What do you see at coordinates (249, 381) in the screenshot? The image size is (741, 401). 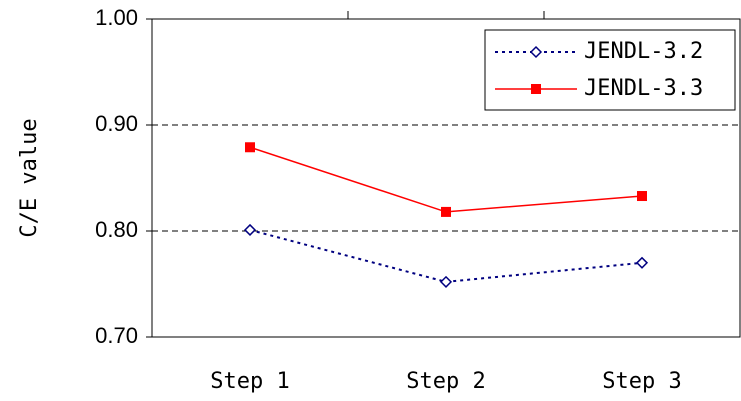 I see `x-tick-label: Step 1` at bounding box center [249, 381].